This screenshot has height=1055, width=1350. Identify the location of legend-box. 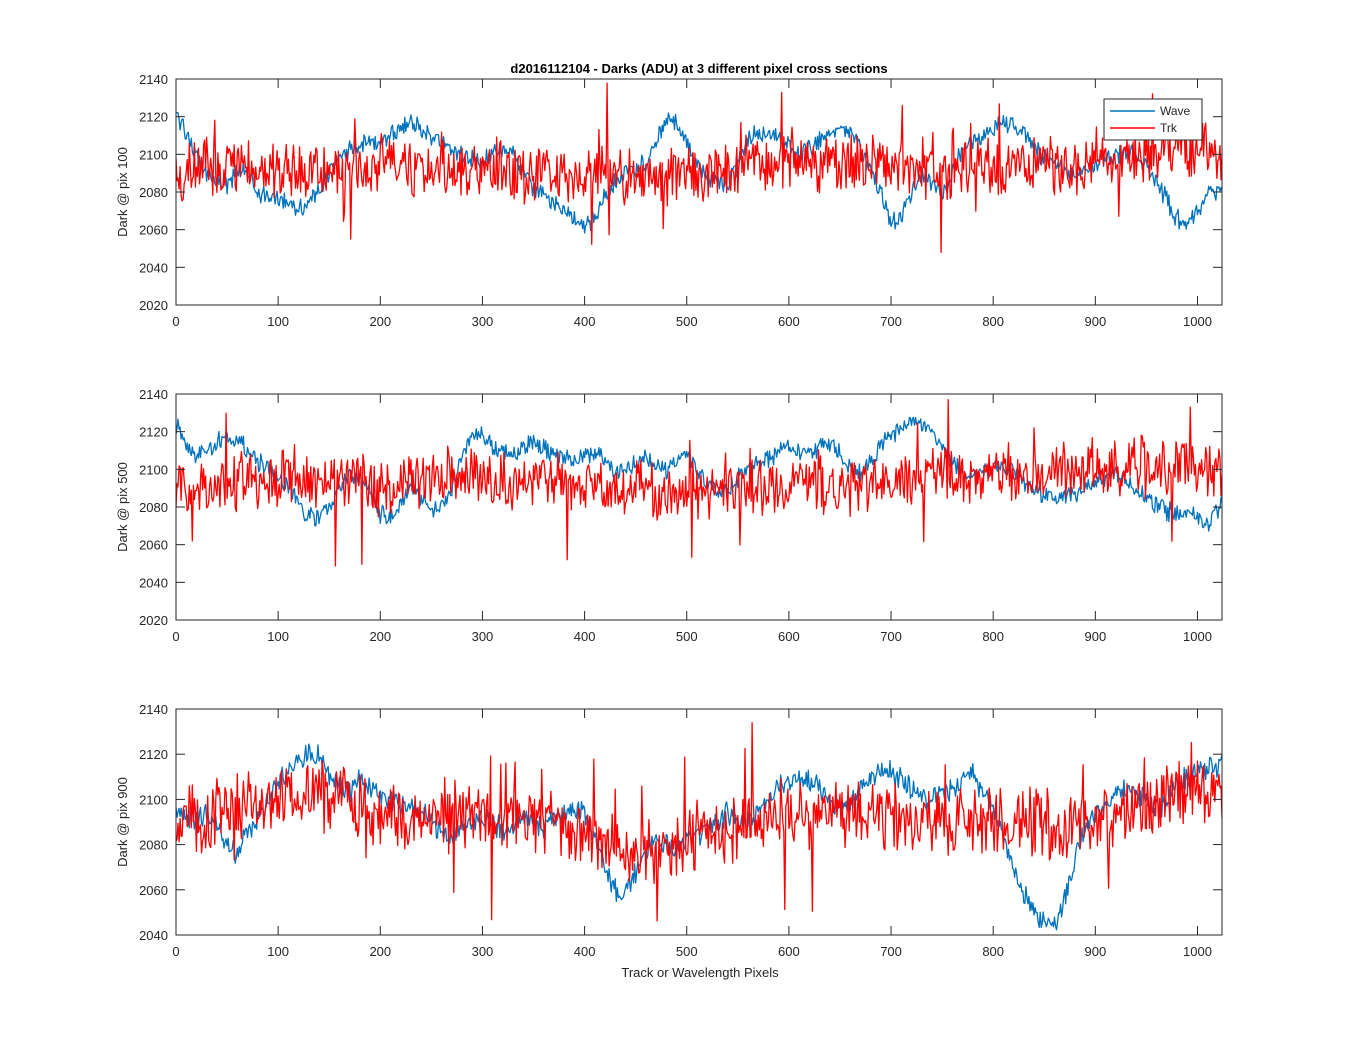
(1153, 119).